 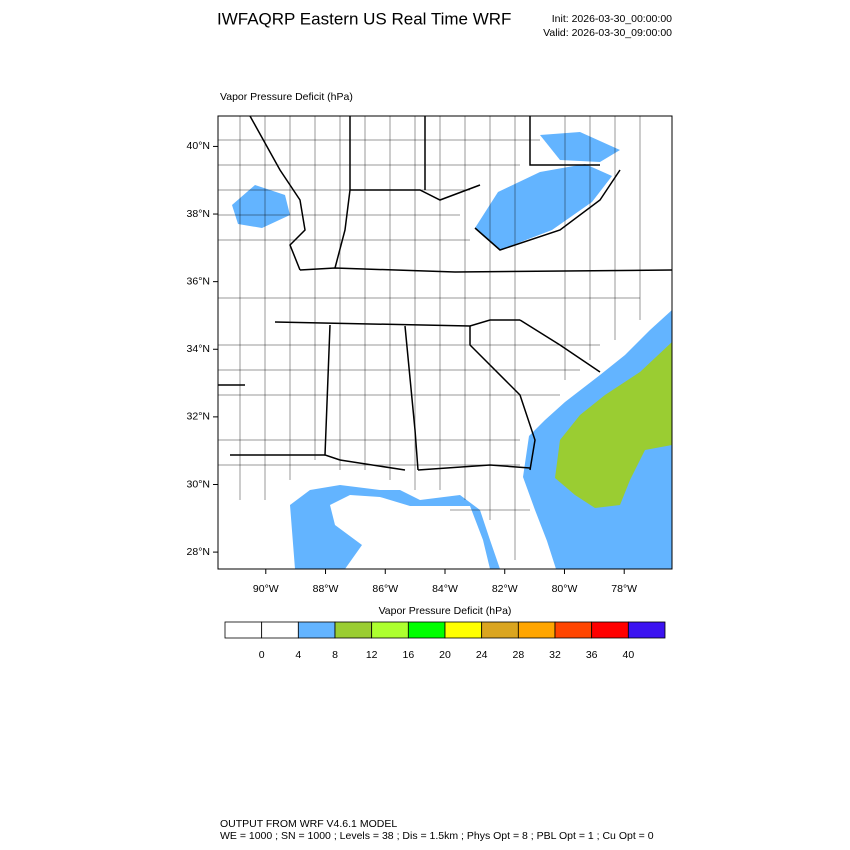 What do you see at coordinates (565, 589) in the screenshot?
I see `lon-tick-label: 80°W` at bounding box center [565, 589].